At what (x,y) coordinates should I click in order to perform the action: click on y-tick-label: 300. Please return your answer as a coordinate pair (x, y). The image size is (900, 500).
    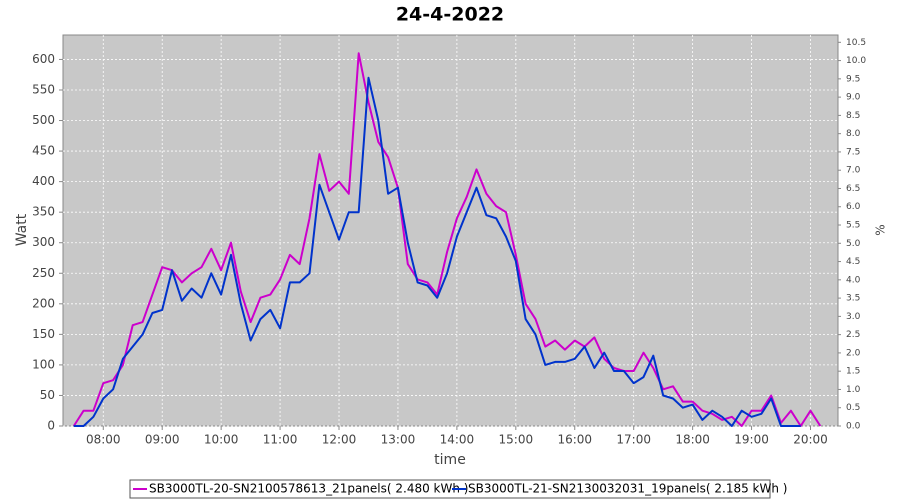
    Looking at the image, I should click on (43, 242).